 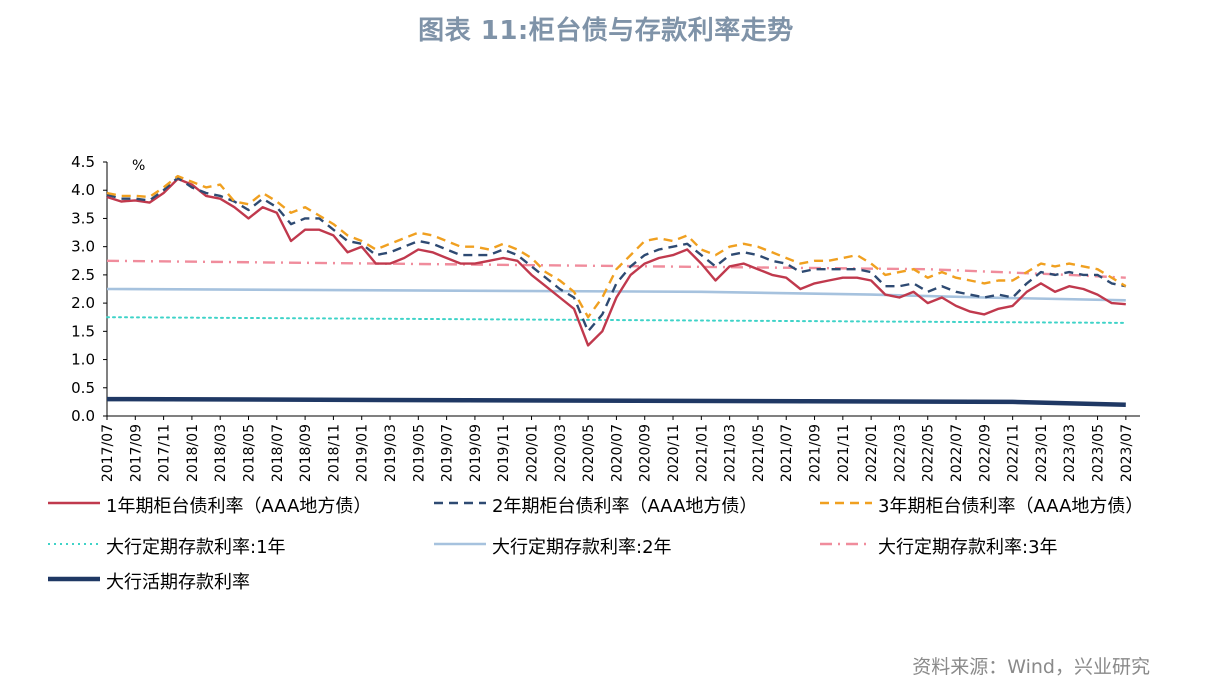 I want to click on x-tick-label: 2018/01, so click(x=193, y=453).